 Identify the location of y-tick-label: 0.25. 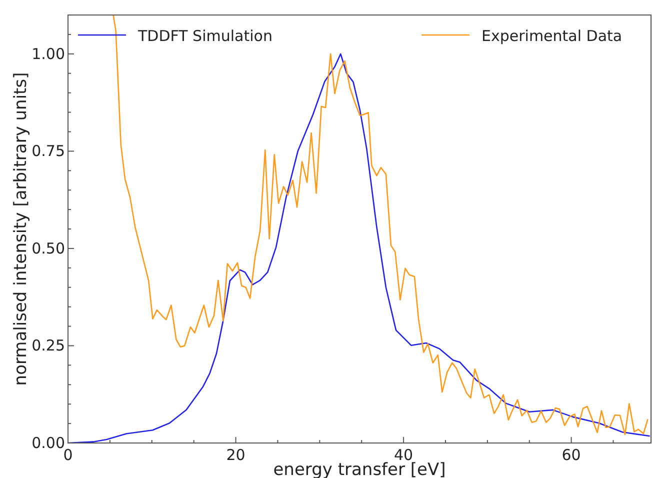
(48, 345).